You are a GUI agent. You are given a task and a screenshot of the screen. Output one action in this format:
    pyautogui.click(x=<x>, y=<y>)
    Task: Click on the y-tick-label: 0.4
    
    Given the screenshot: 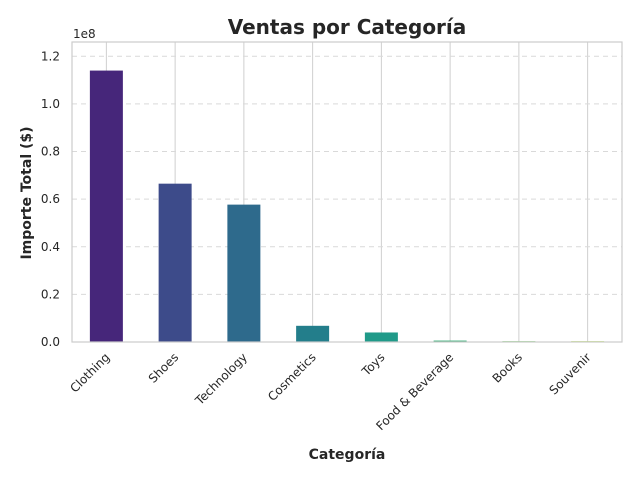 What is the action you would take?
    pyautogui.click(x=50, y=247)
    